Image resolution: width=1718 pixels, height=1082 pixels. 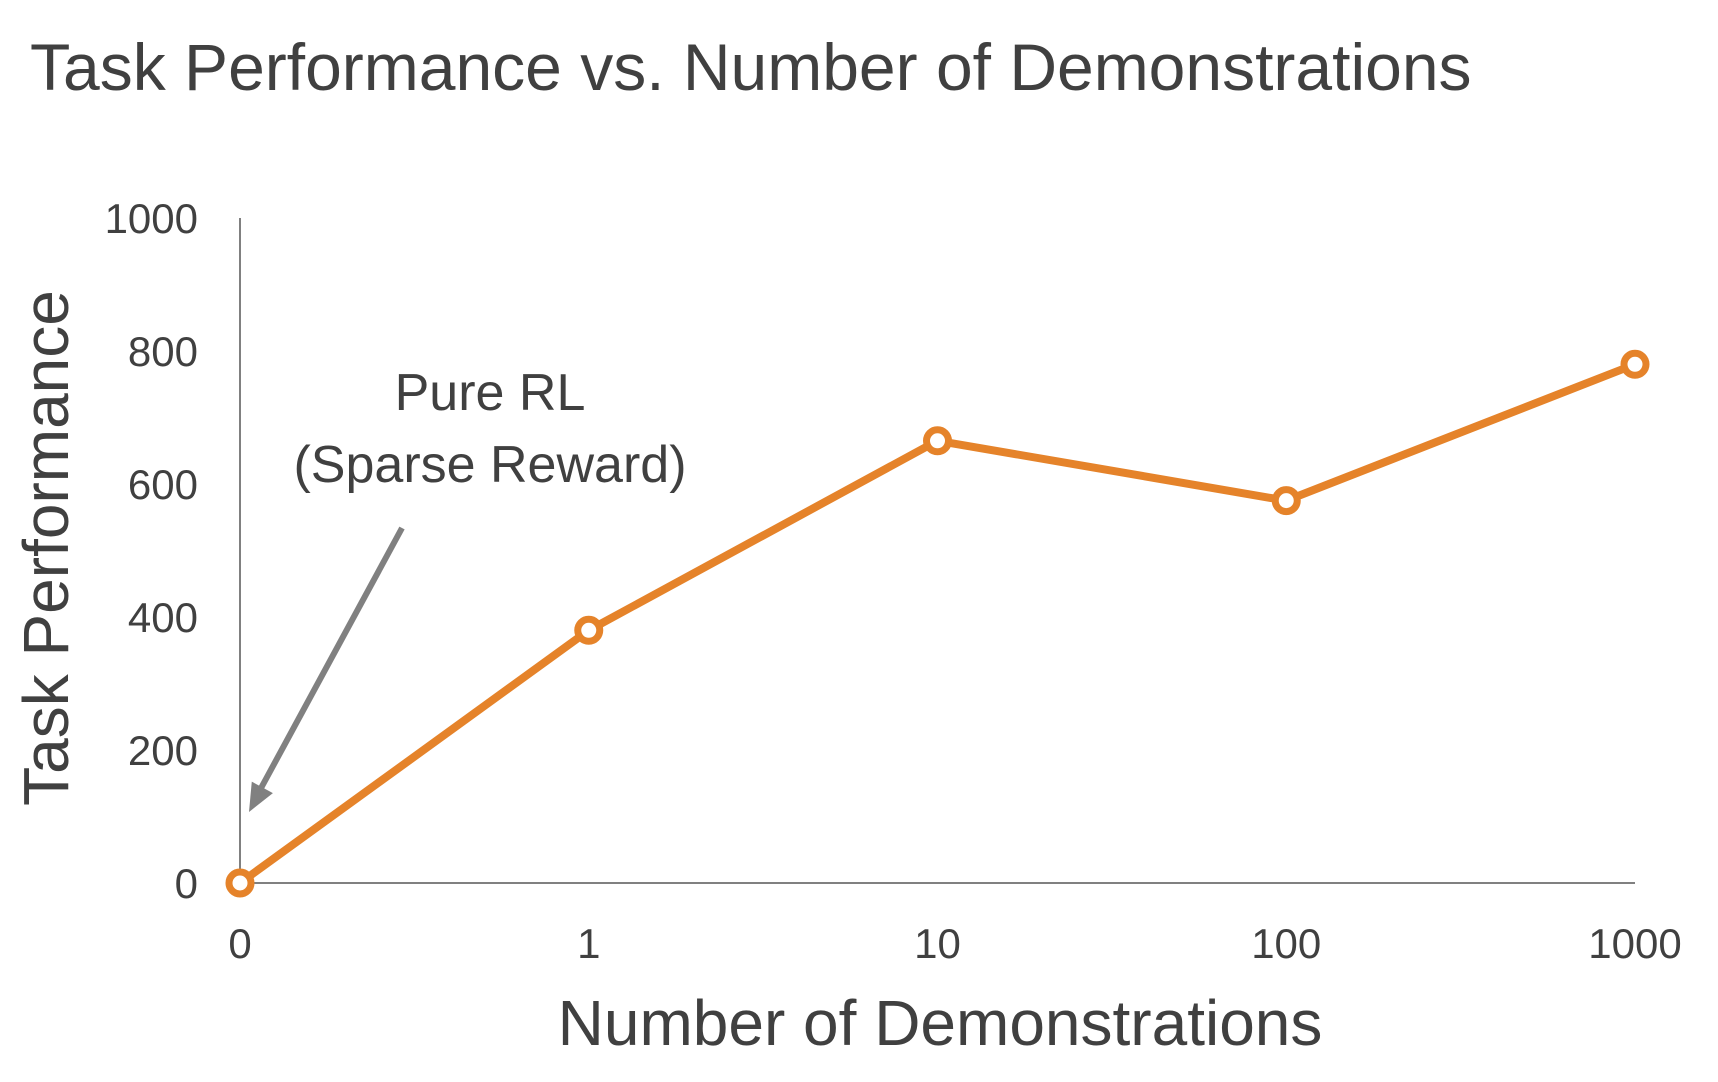 I want to click on y-axis-title: Task Performance, so click(x=46, y=548).